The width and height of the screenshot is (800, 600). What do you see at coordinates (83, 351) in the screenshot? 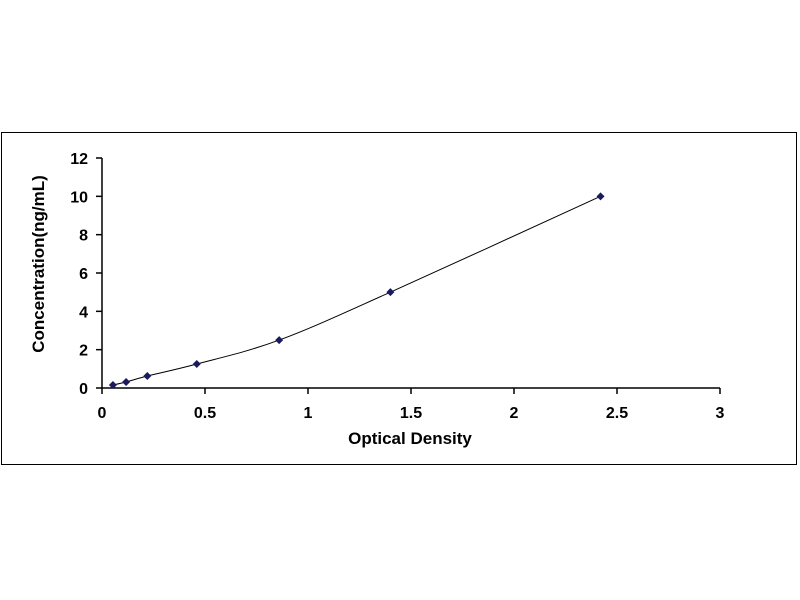
I see `y-tick-label: 2` at bounding box center [83, 351].